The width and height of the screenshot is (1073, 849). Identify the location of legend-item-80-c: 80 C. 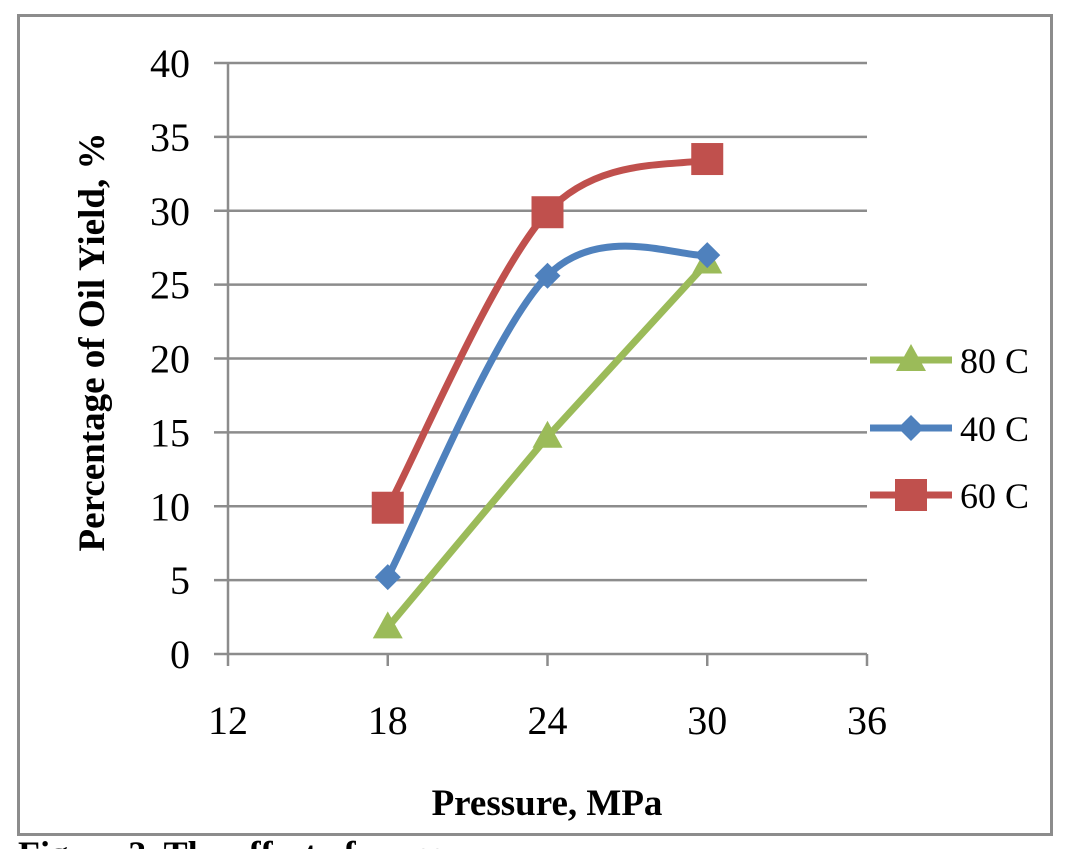
(949, 361).